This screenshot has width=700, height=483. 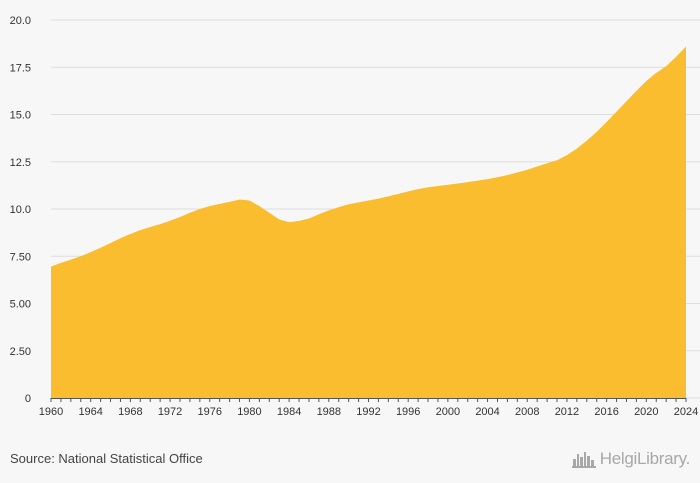 What do you see at coordinates (20, 352) in the screenshot?
I see `y-tick-label: 2.50` at bounding box center [20, 352].